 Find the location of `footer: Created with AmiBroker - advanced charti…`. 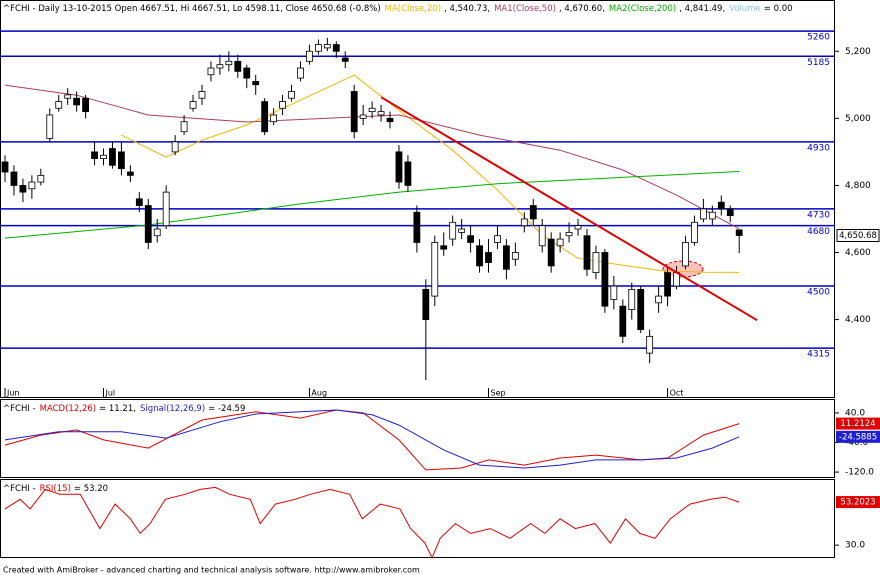

footer: Created with AmiBroker - advanced charti… is located at coordinates (211, 570).